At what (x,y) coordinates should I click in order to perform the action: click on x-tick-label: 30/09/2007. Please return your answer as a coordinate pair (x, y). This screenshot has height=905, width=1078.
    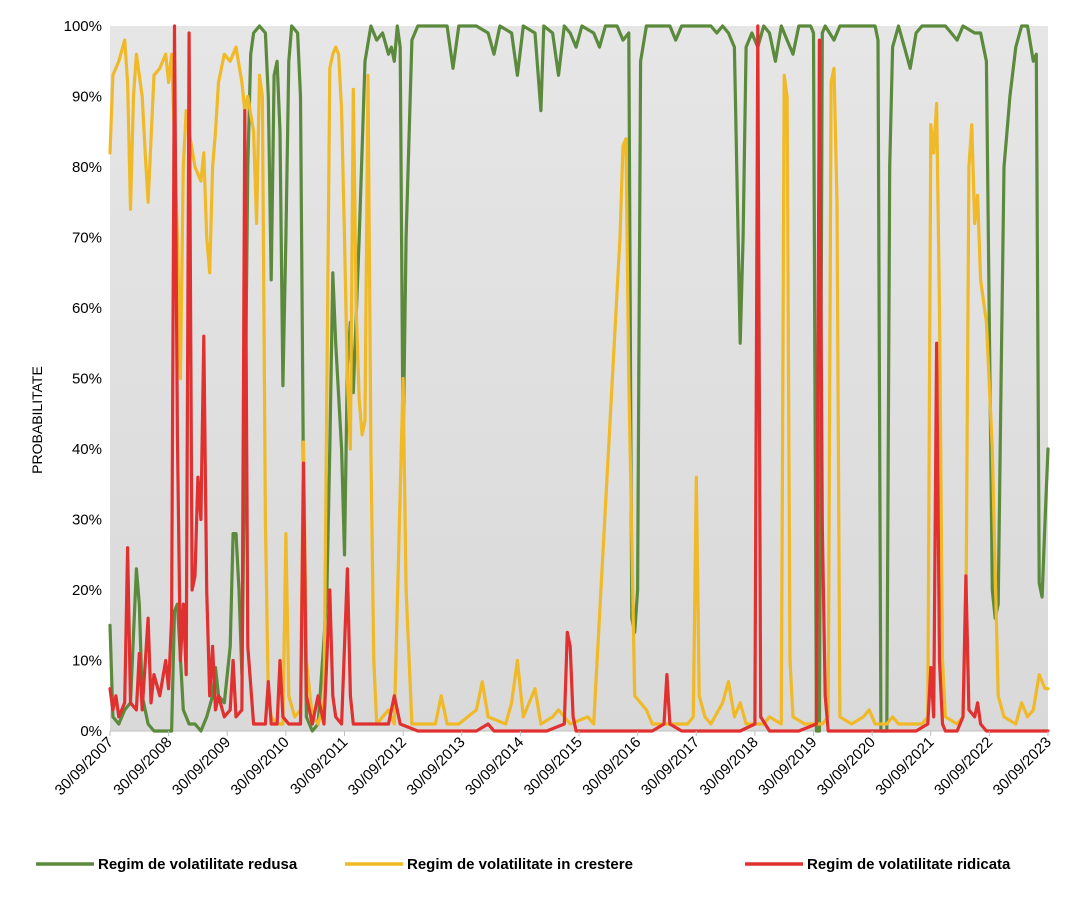
    Looking at the image, I should click on (84, 766).